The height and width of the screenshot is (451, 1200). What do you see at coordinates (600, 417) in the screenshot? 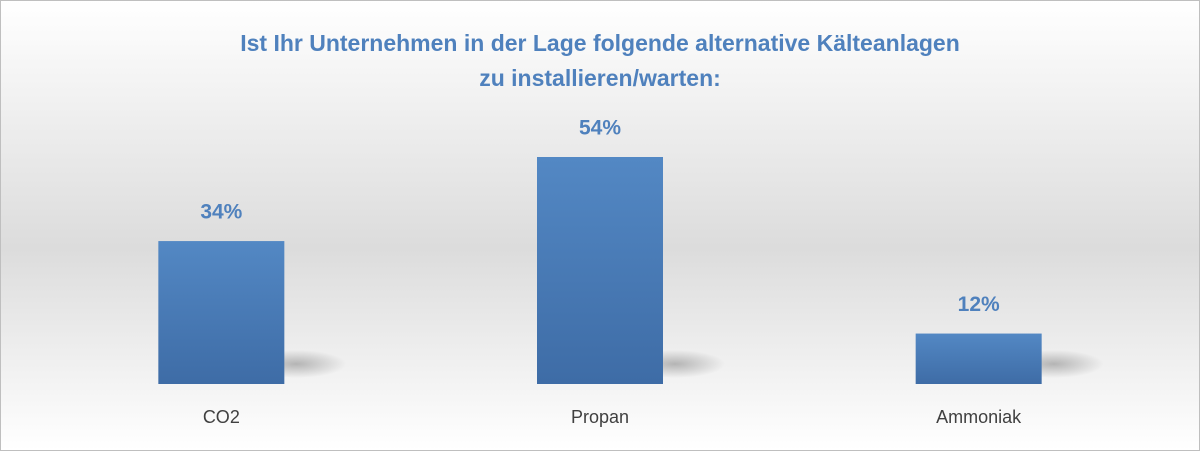
I see `x-tick-label: Propan` at bounding box center [600, 417].